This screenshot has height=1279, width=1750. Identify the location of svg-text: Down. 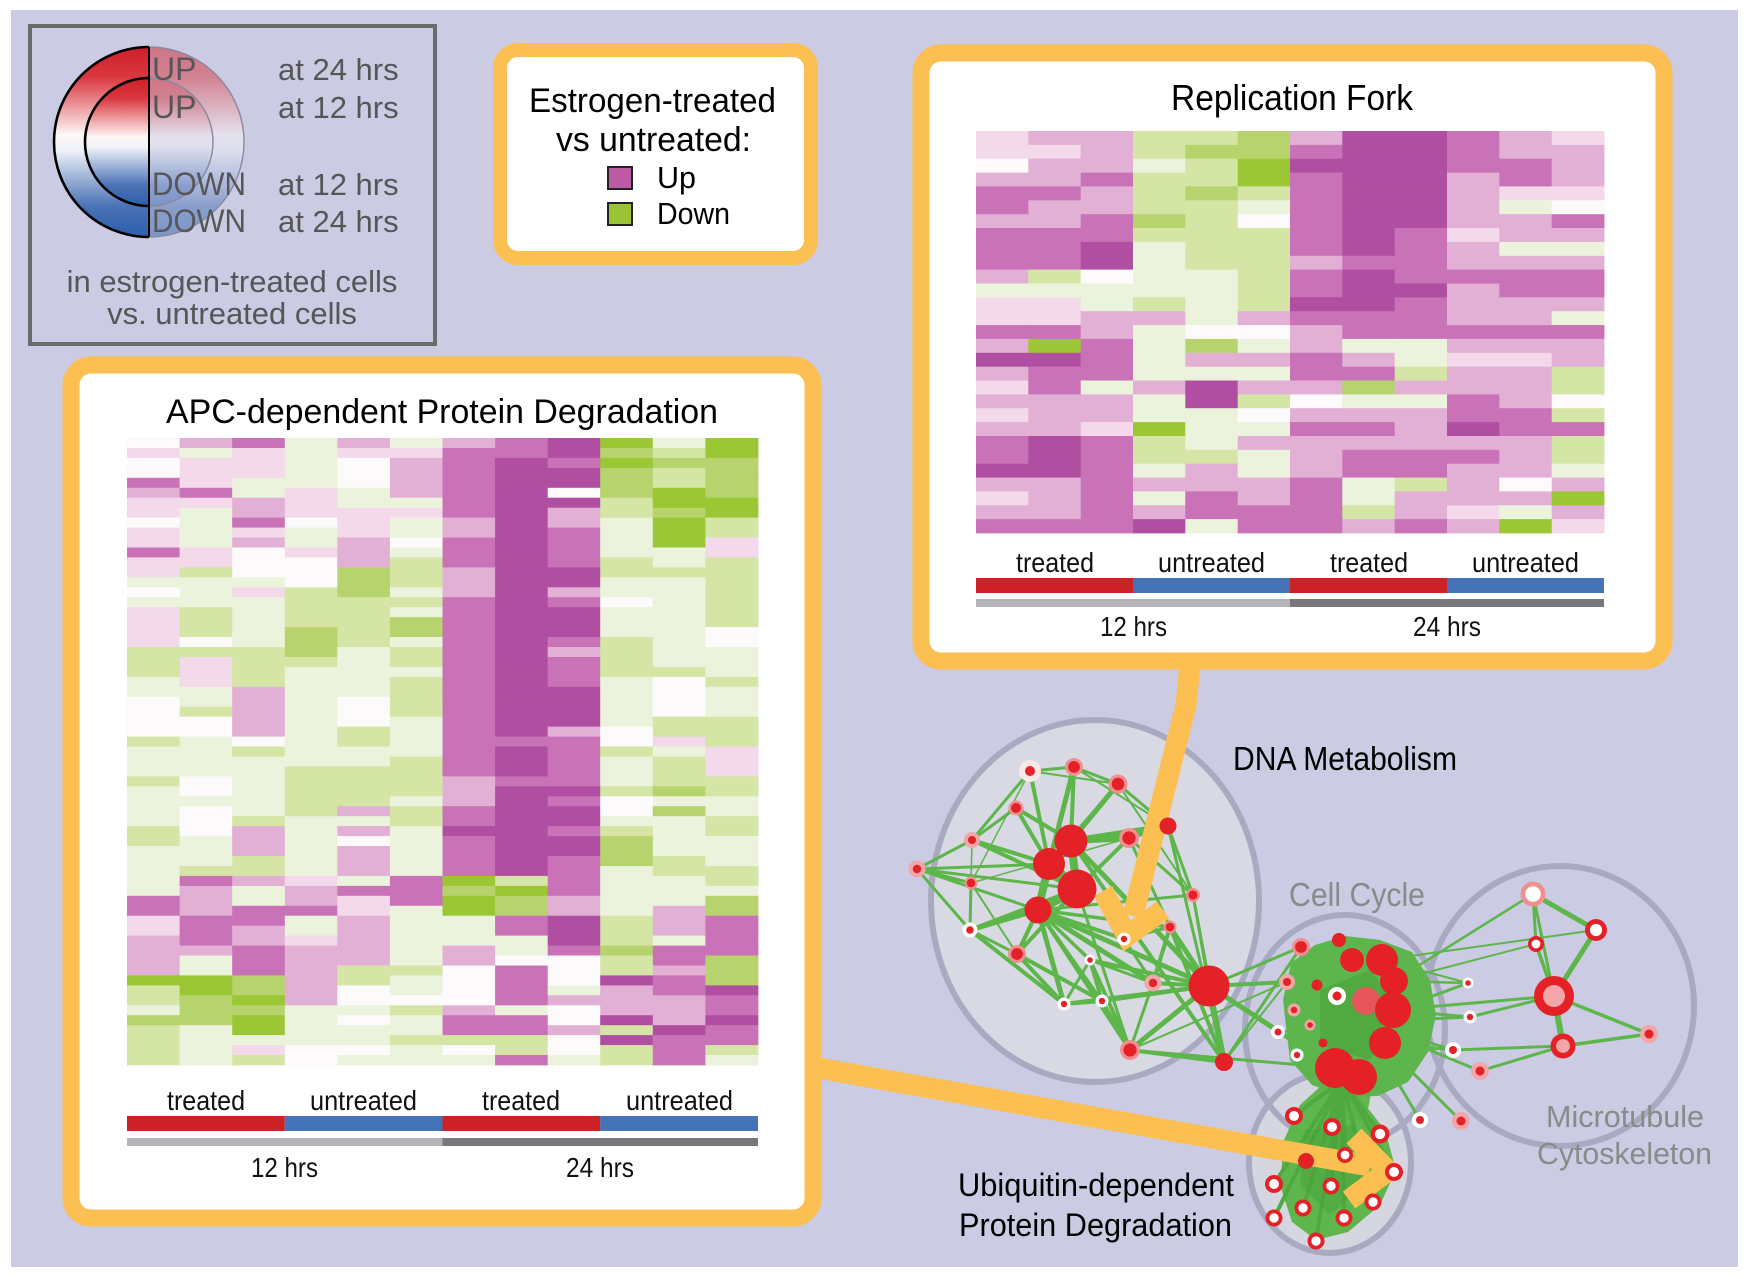
(693, 213).